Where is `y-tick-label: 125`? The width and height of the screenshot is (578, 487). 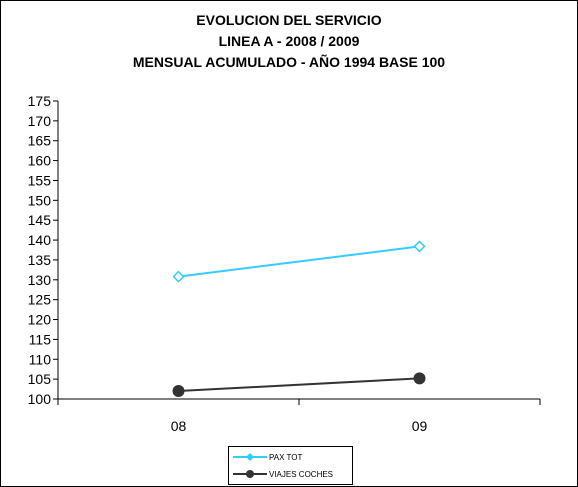
y-tick-label: 125 is located at coordinates (40, 300).